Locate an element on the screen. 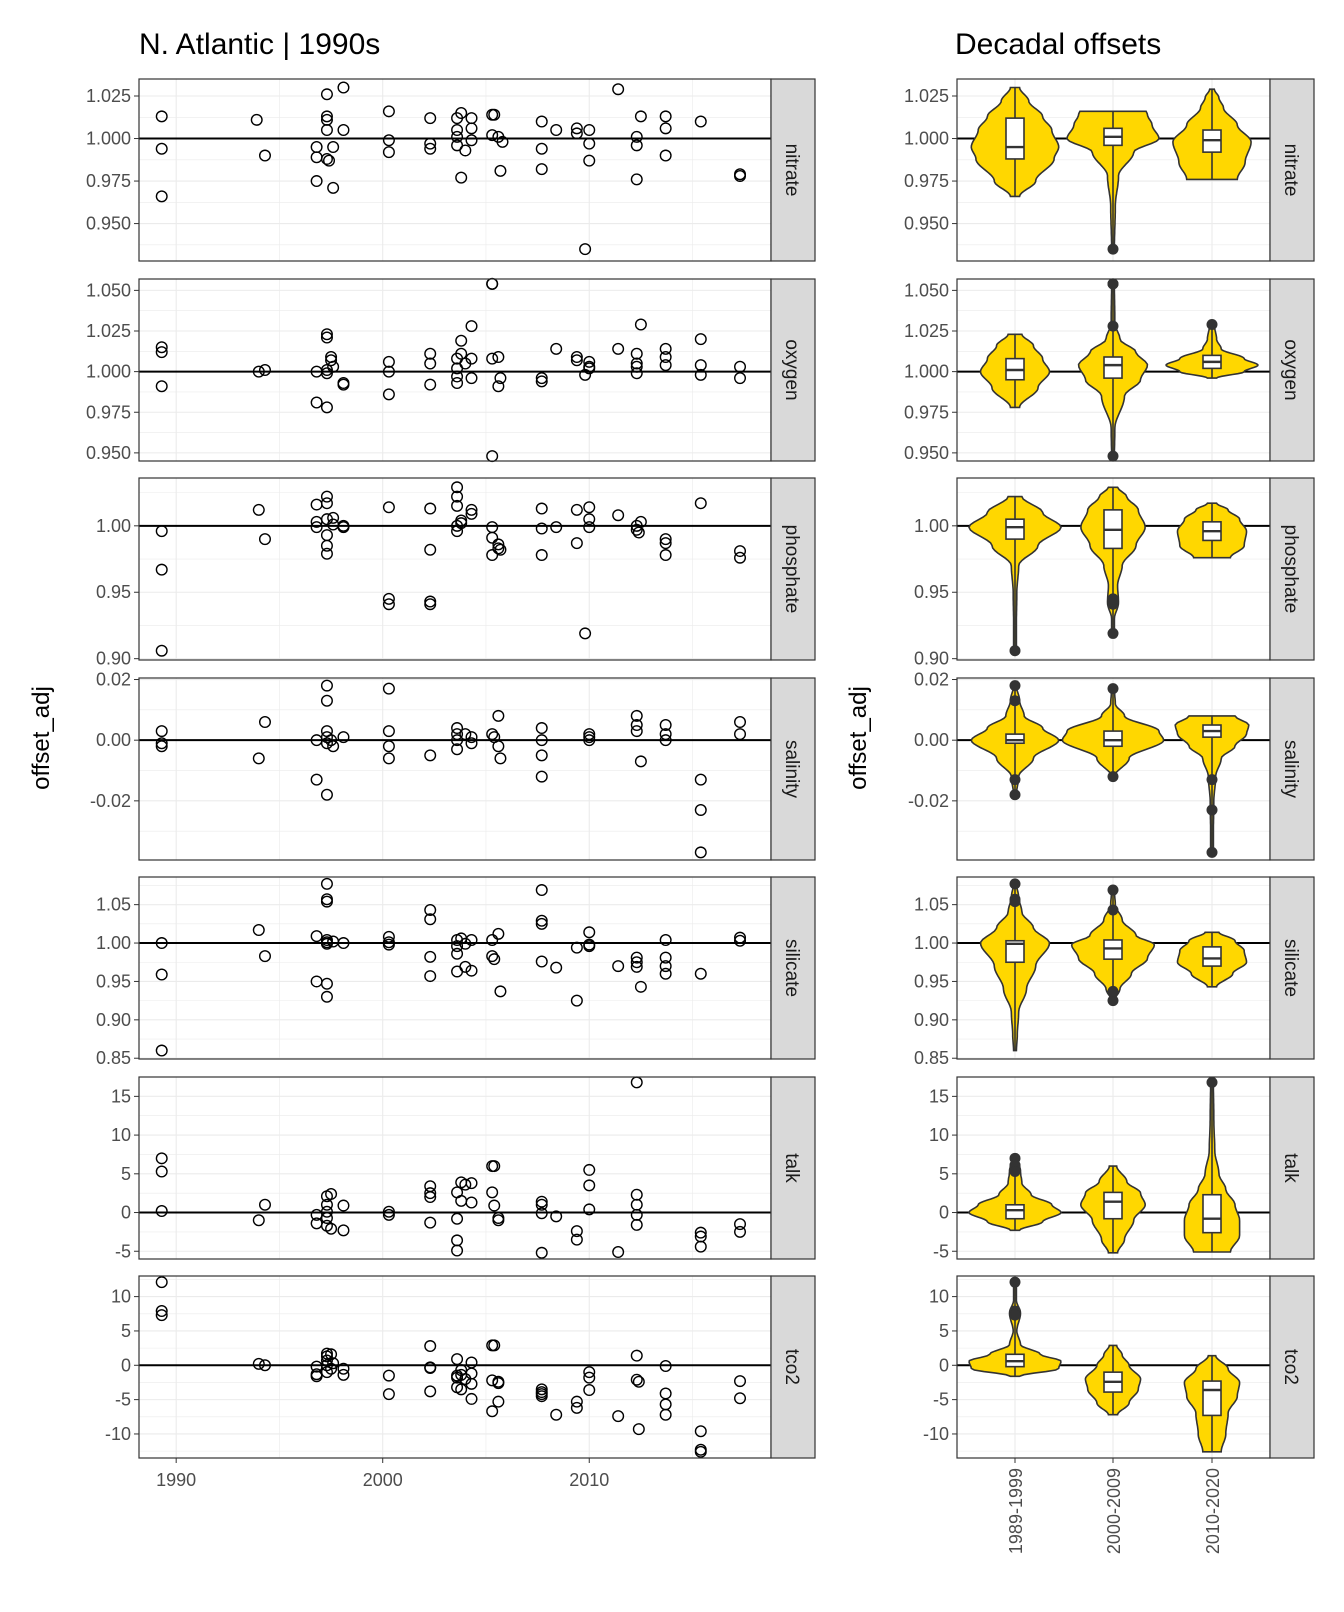 This screenshot has height=1612, width=1344. panel-border is located at coordinates (455, 370).